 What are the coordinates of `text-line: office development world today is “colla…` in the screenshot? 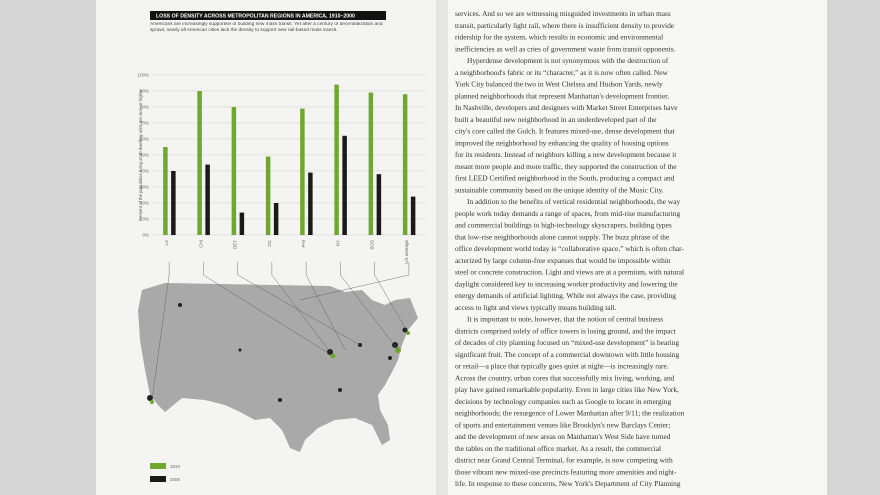 It's located at (569, 248).